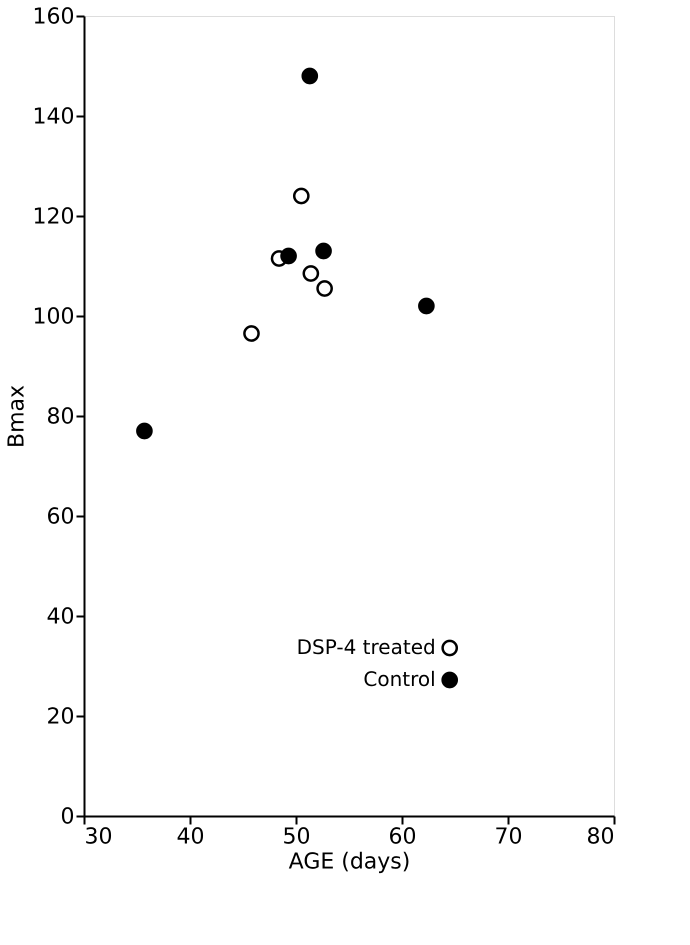 This screenshot has width=690, height=945. I want to click on x-tick-label: 60, so click(402, 837).